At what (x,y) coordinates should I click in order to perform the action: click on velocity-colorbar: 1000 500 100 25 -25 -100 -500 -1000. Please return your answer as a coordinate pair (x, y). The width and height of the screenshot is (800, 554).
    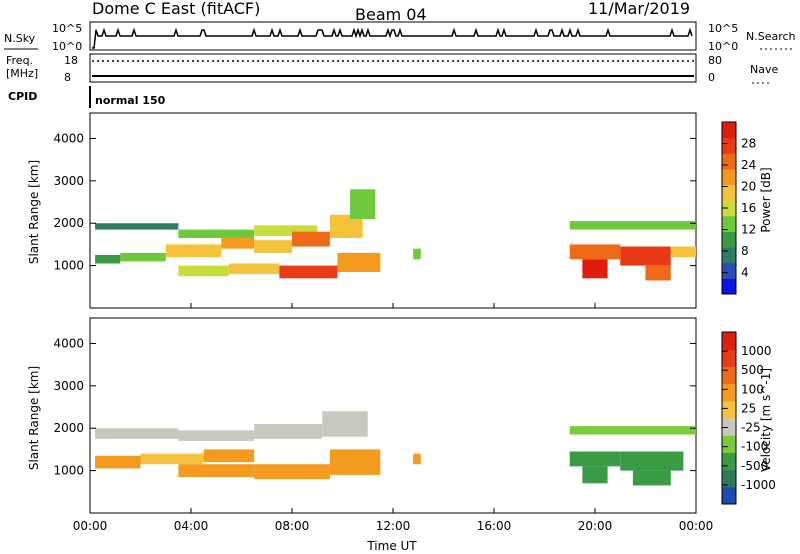
    Looking at the image, I should click on (748, 418).